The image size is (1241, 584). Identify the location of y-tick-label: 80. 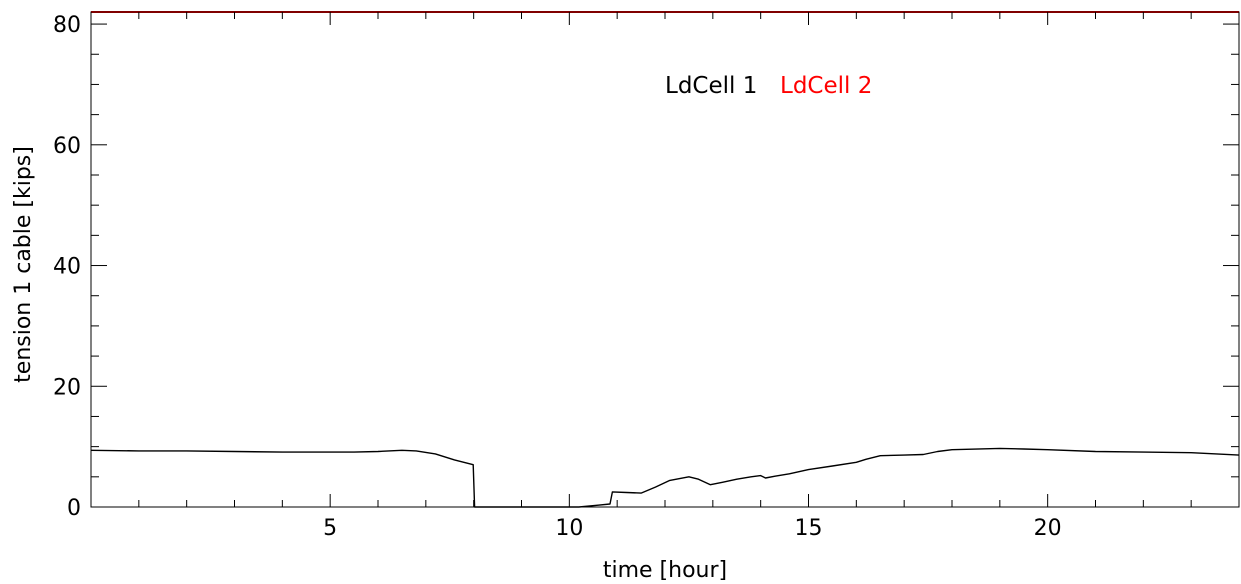
(67, 25).